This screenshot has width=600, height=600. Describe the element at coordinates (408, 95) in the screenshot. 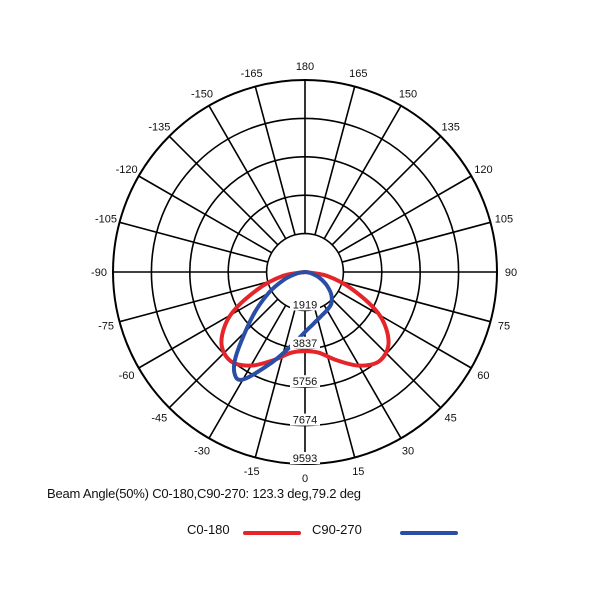

I see `angle-tick-label: 150` at that location.